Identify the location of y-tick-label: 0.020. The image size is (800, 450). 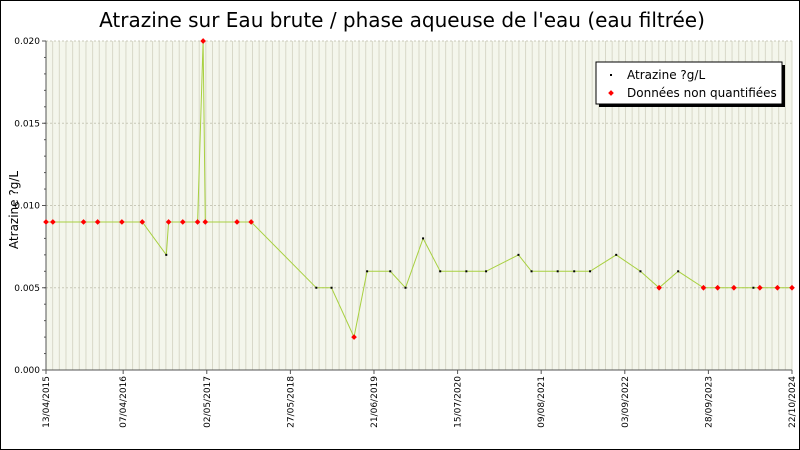
(27, 42).